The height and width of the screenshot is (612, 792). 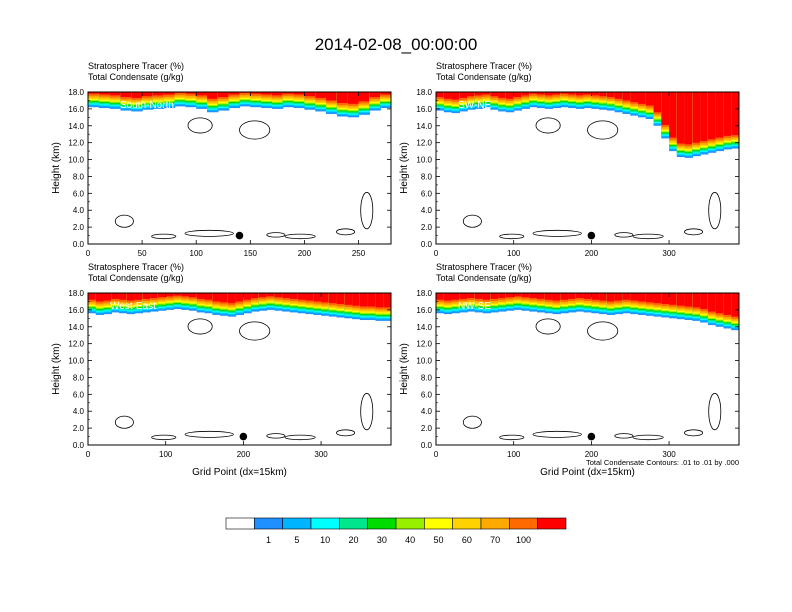 What do you see at coordinates (359, 253) in the screenshot?
I see `x-tick-label: 250` at bounding box center [359, 253].